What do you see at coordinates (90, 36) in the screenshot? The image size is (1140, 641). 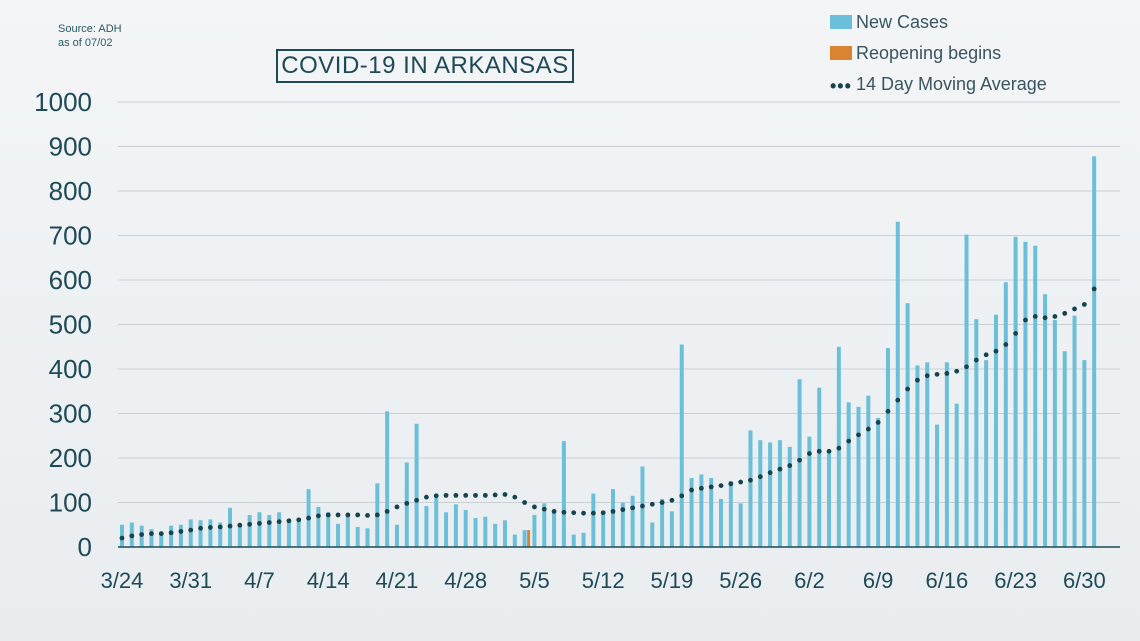 I see `source-note: Source: ADH as of 07/02` at bounding box center [90, 36].